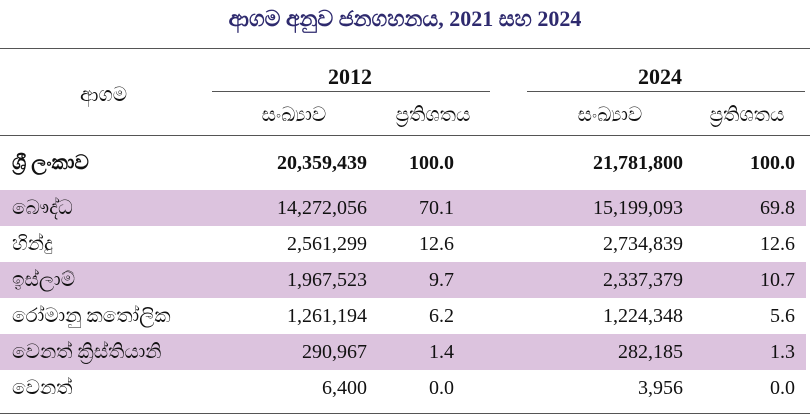 The width and height of the screenshot is (810, 418). Describe the element at coordinates (441, 315) in the screenshot. I see `percent-2012: 6.2` at that location.